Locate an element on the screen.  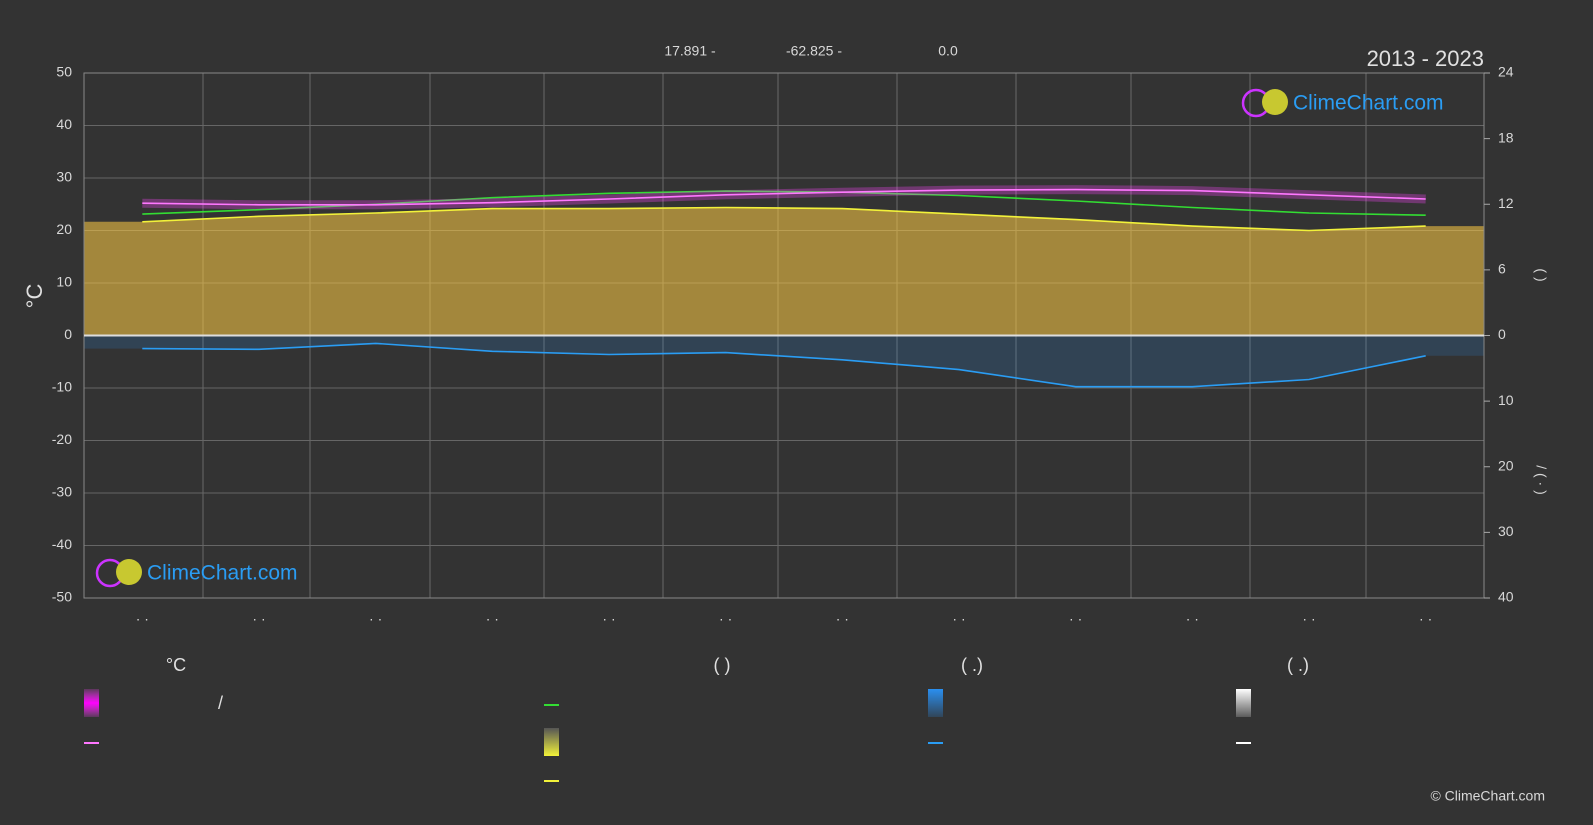
chart-title: 2013 - 2023 is located at coordinates (1425, 58).